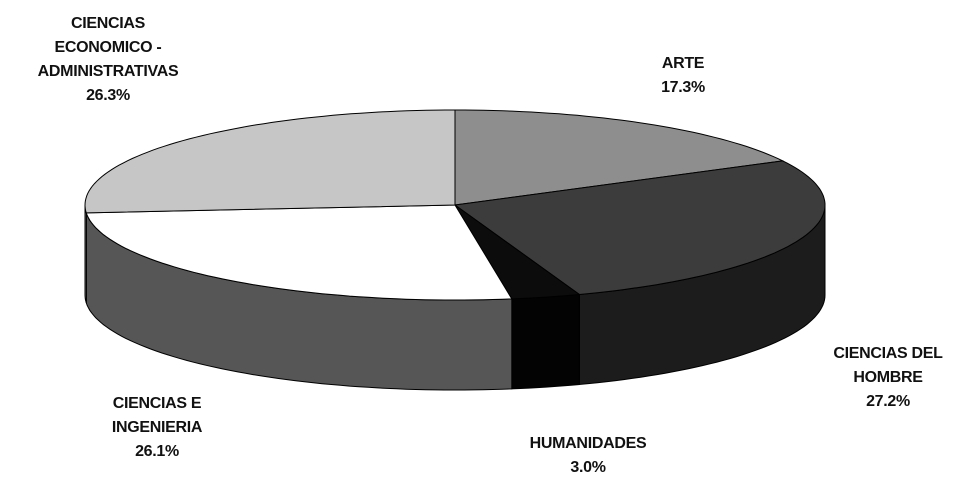  I want to click on value-label: 27.2%, so click(888, 401).